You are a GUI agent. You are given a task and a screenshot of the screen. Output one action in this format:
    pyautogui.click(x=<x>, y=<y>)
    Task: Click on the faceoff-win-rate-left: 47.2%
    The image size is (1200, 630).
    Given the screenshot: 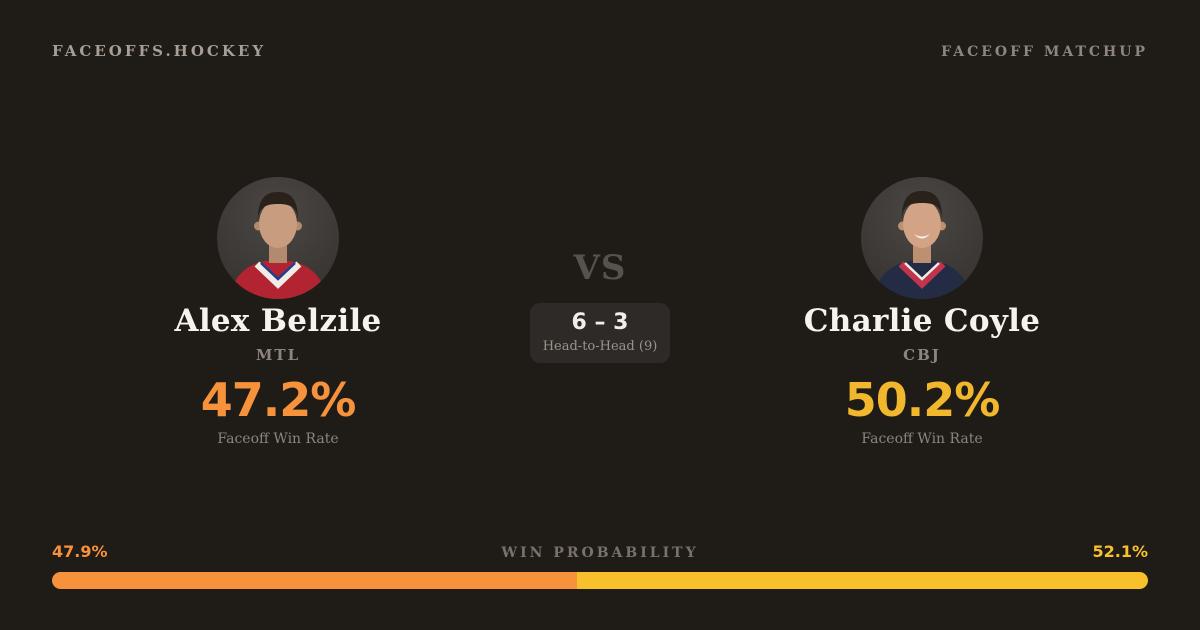 What is the action you would take?
    pyautogui.click(x=278, y=399)
    